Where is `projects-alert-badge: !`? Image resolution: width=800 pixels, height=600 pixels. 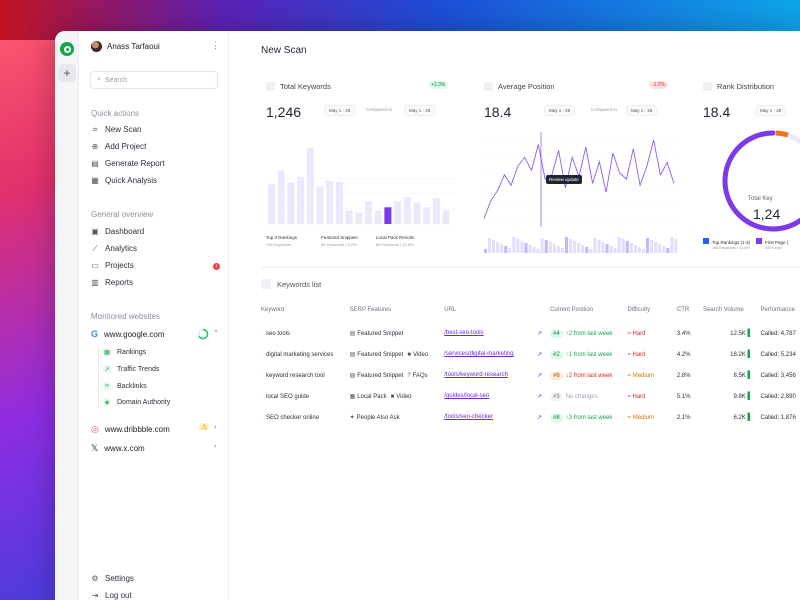 projects-alert-badge: ! is located at coordinates (216, 266).